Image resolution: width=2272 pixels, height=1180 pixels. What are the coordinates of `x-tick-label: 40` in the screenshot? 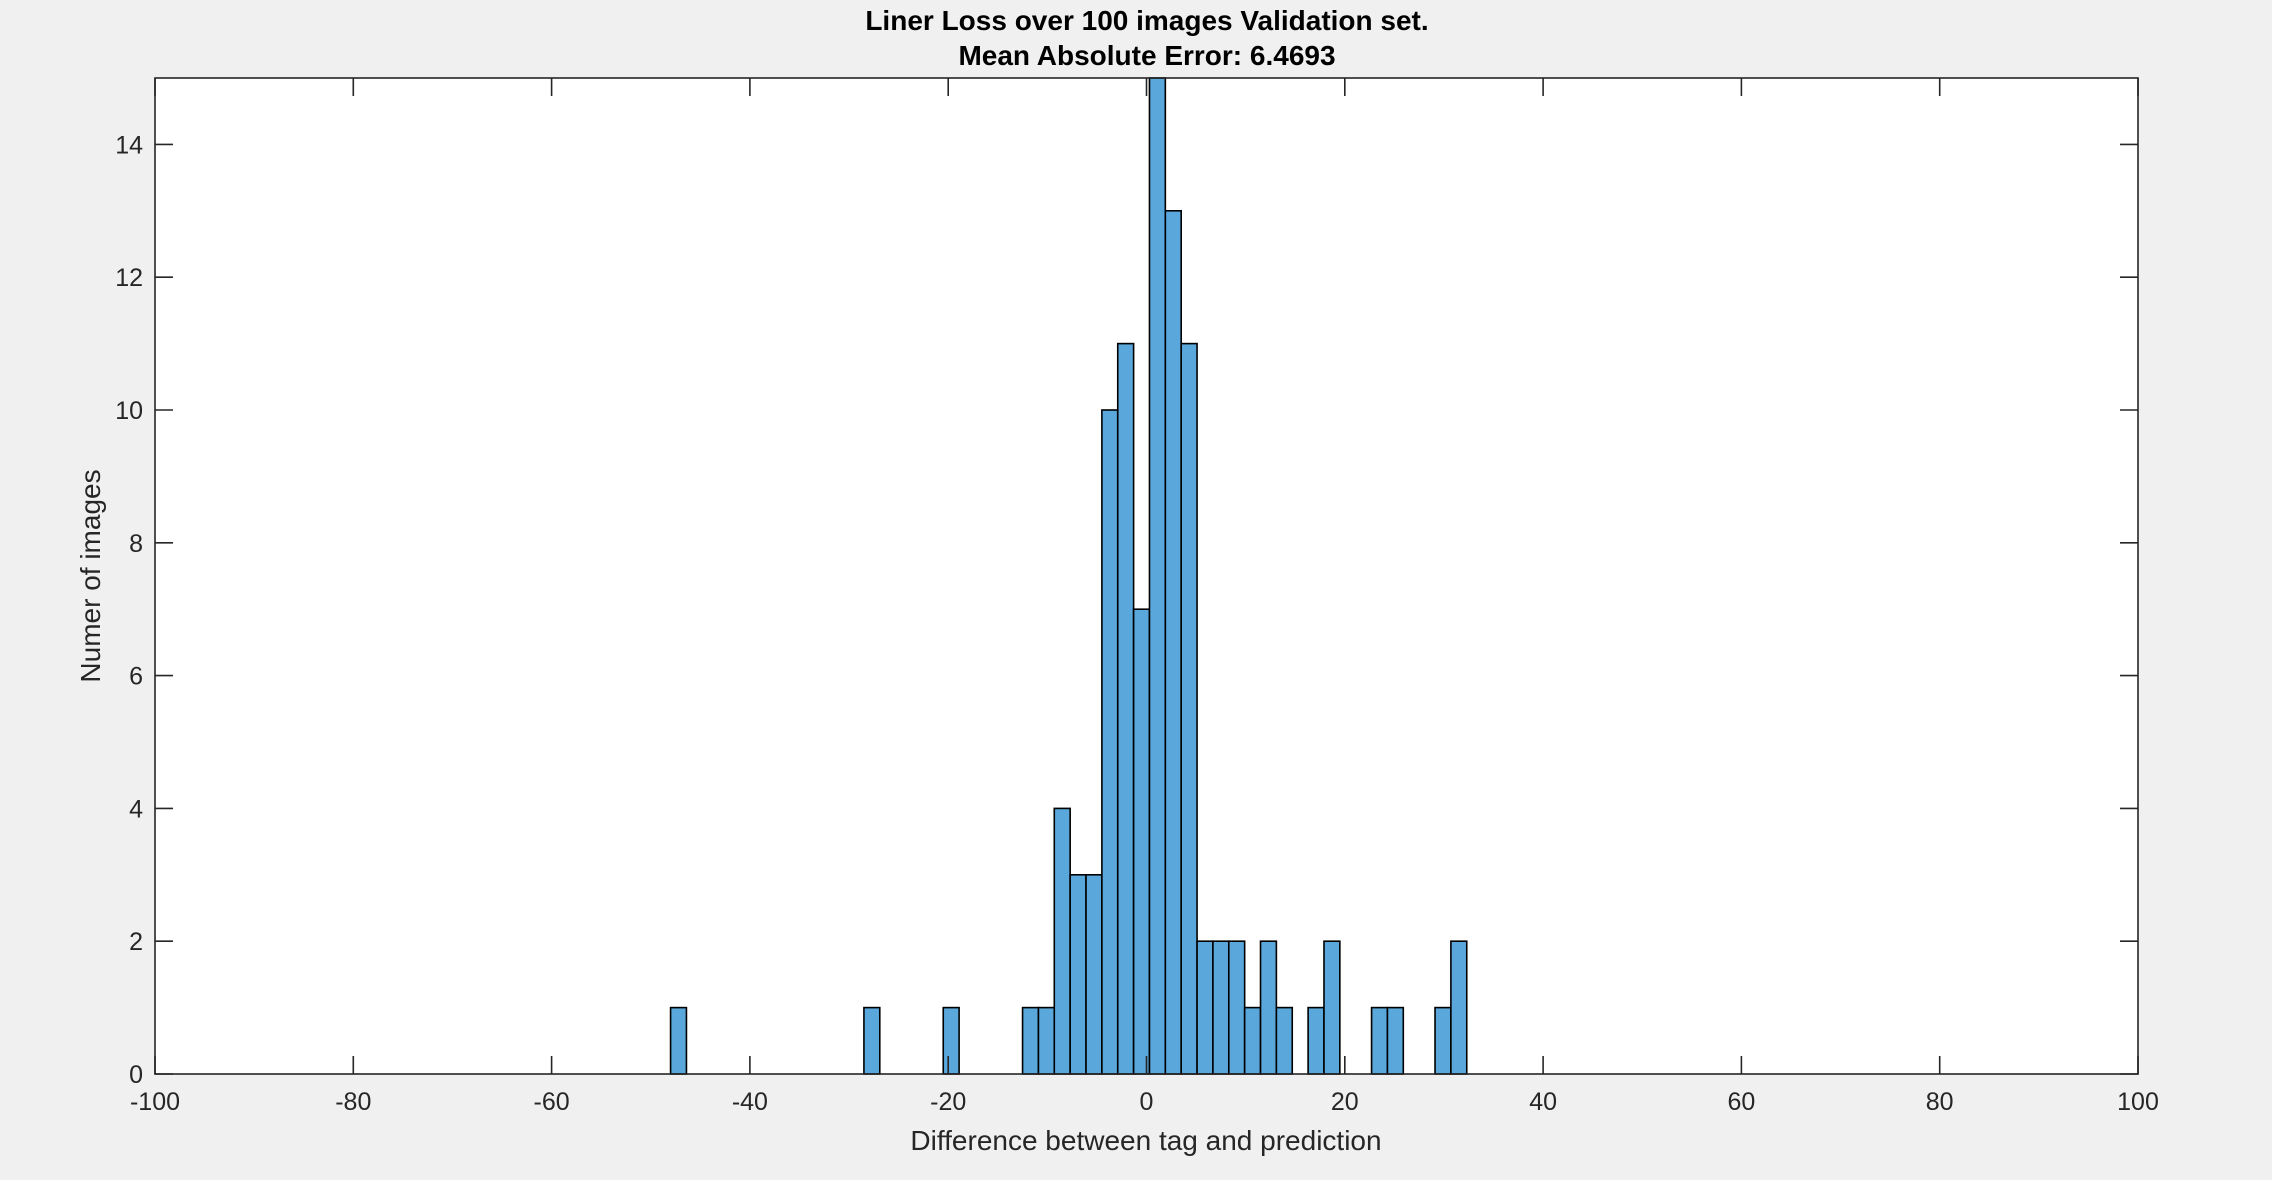 It's located at (1543, 1102).